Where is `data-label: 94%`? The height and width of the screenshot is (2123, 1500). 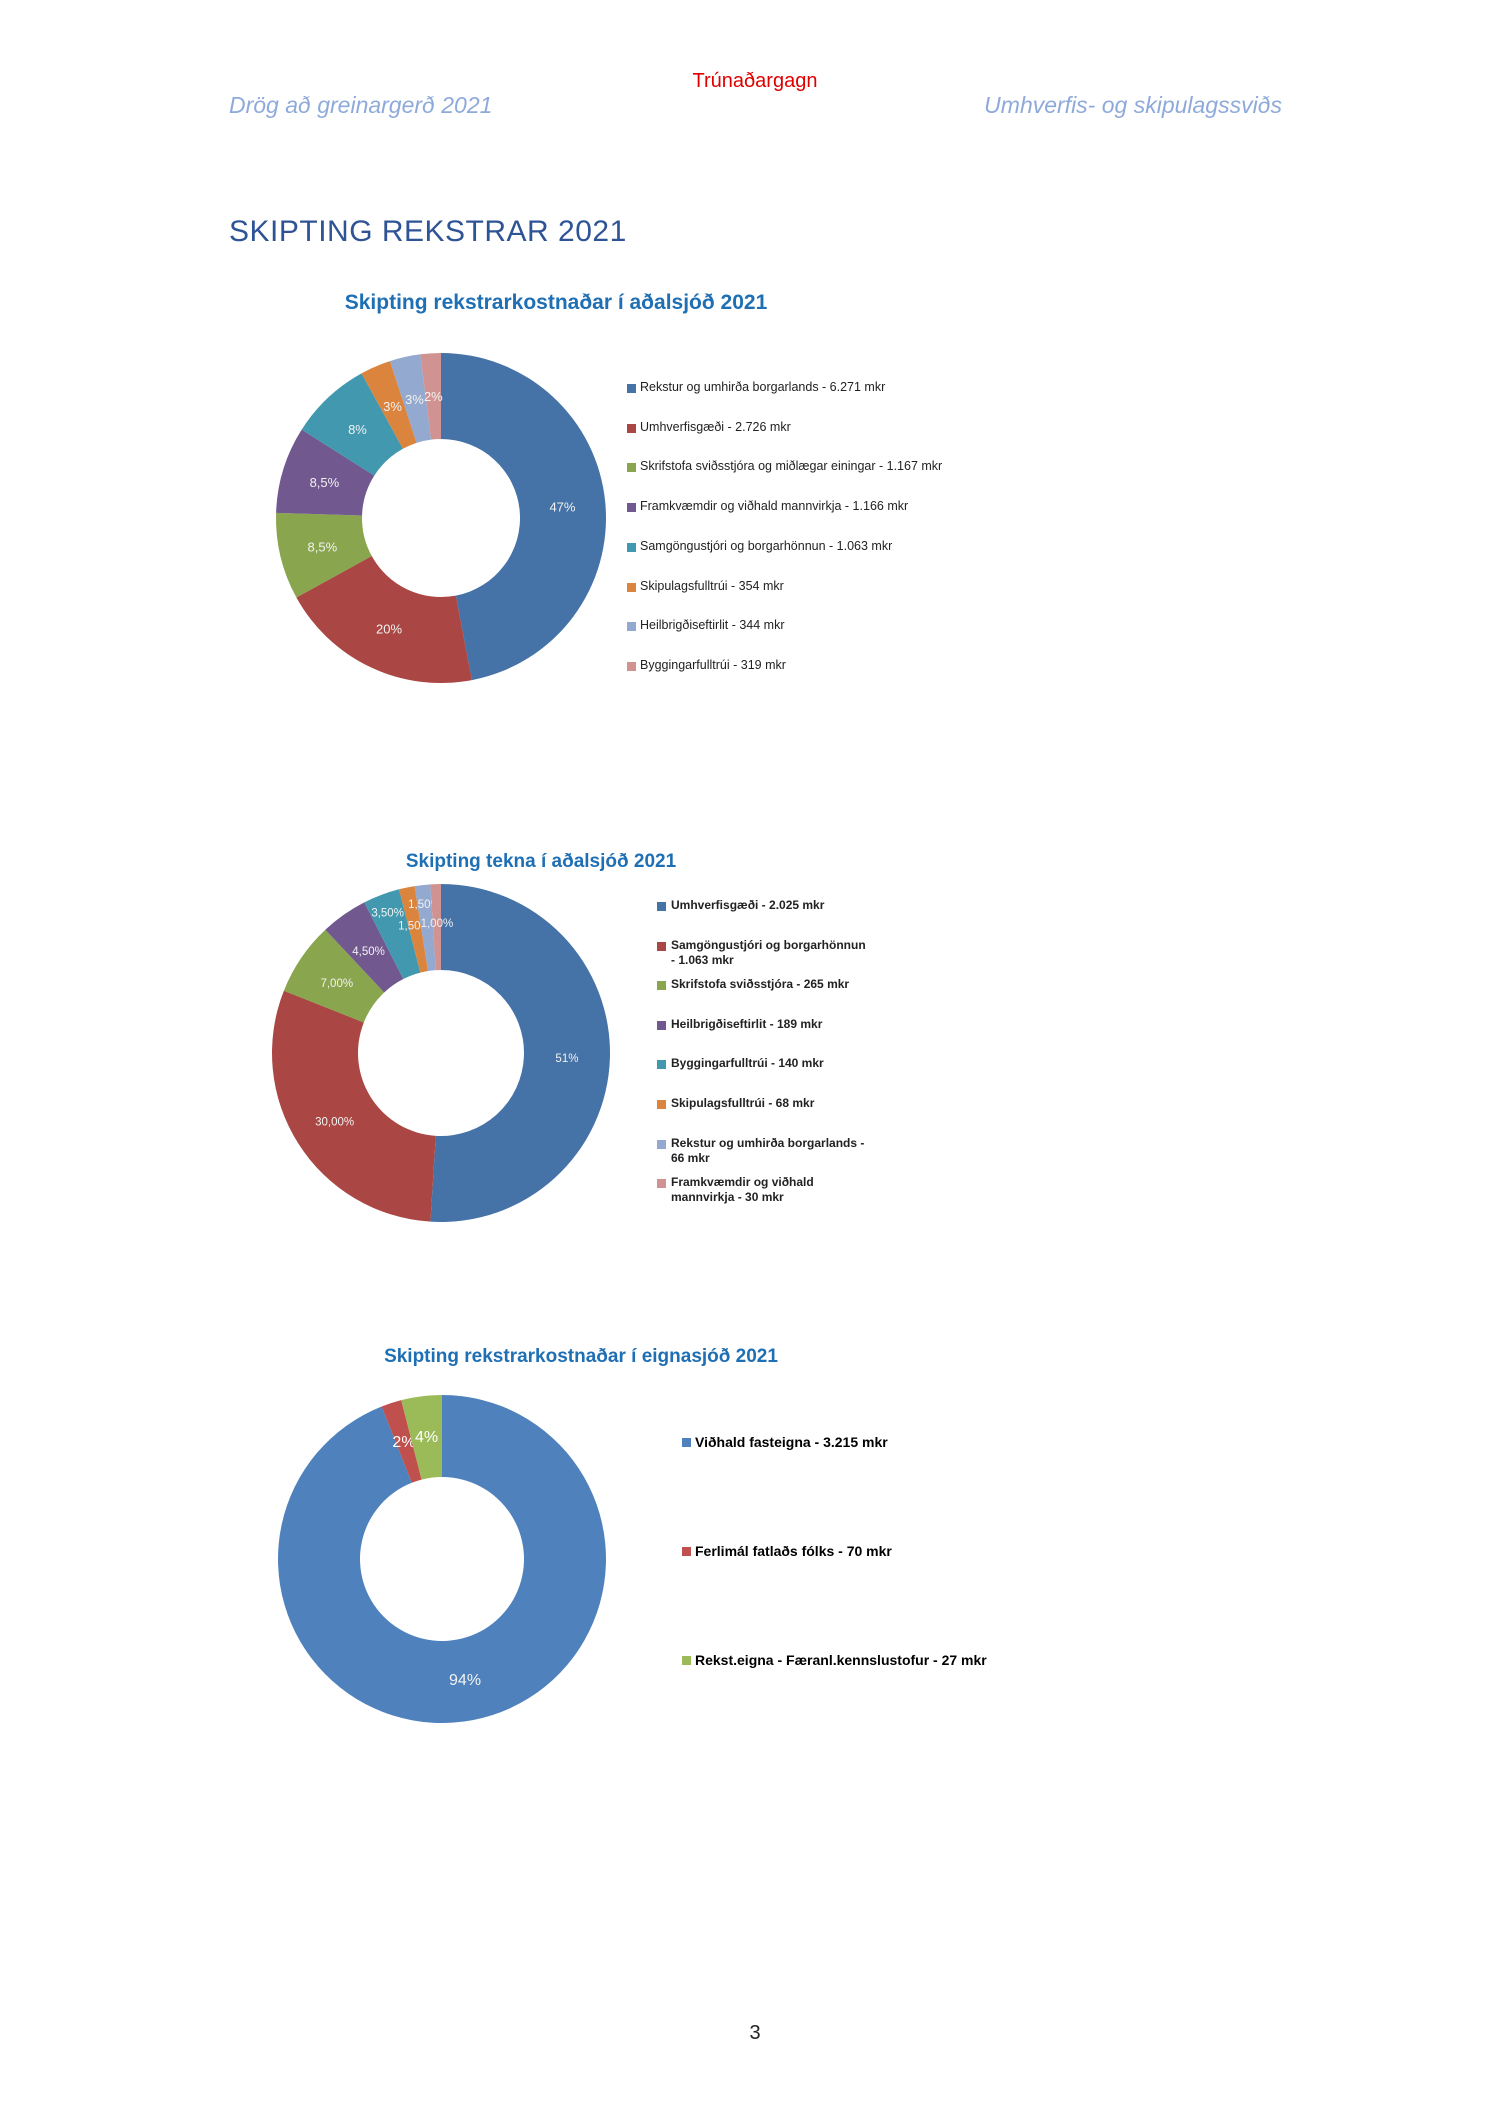 data-label: 94% is located at coordinates (465, 1680).